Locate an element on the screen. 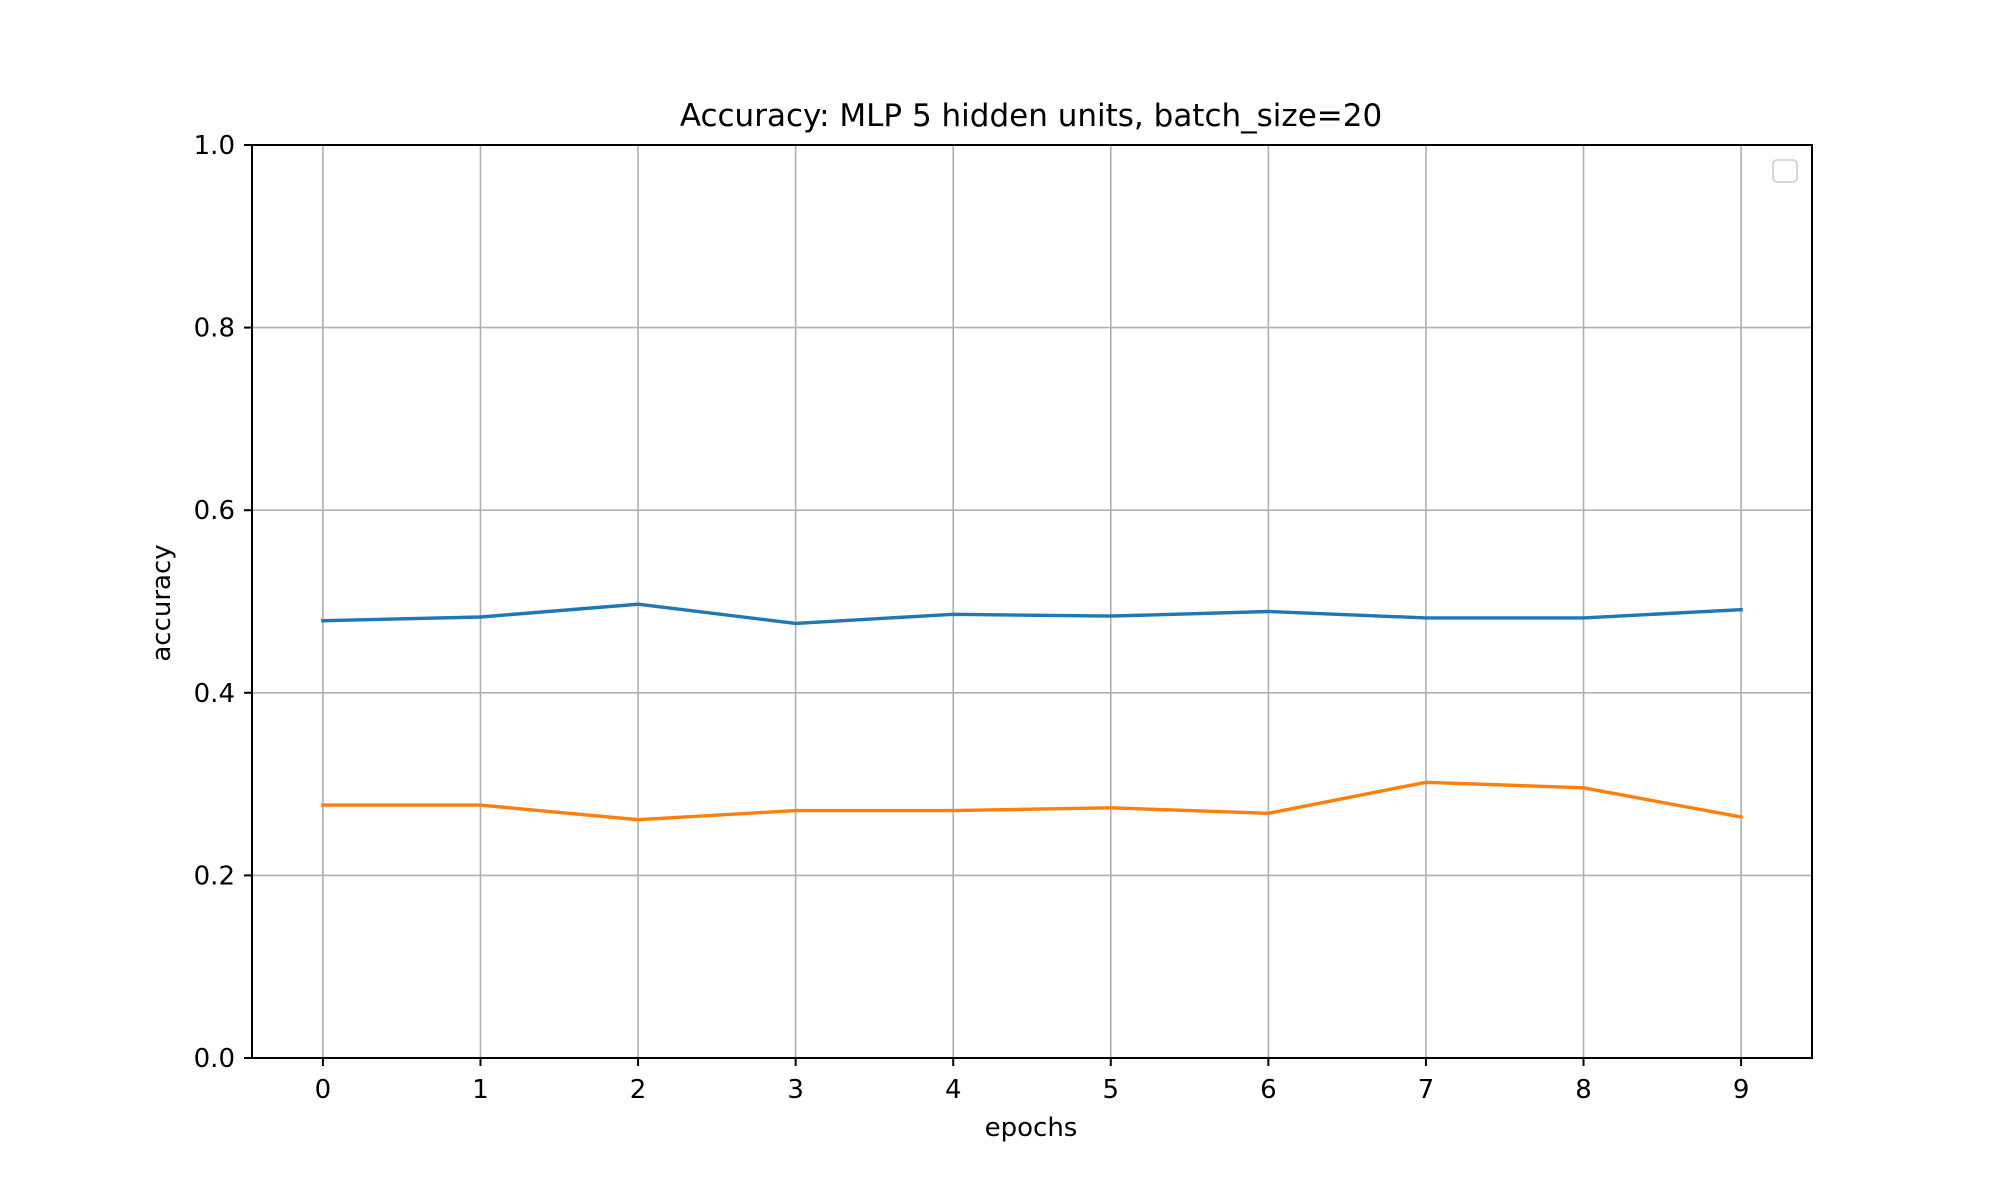 This screenshot has width=2000, height=1200. x-tick-label: 7 is located at coordinates (1426, 1090).